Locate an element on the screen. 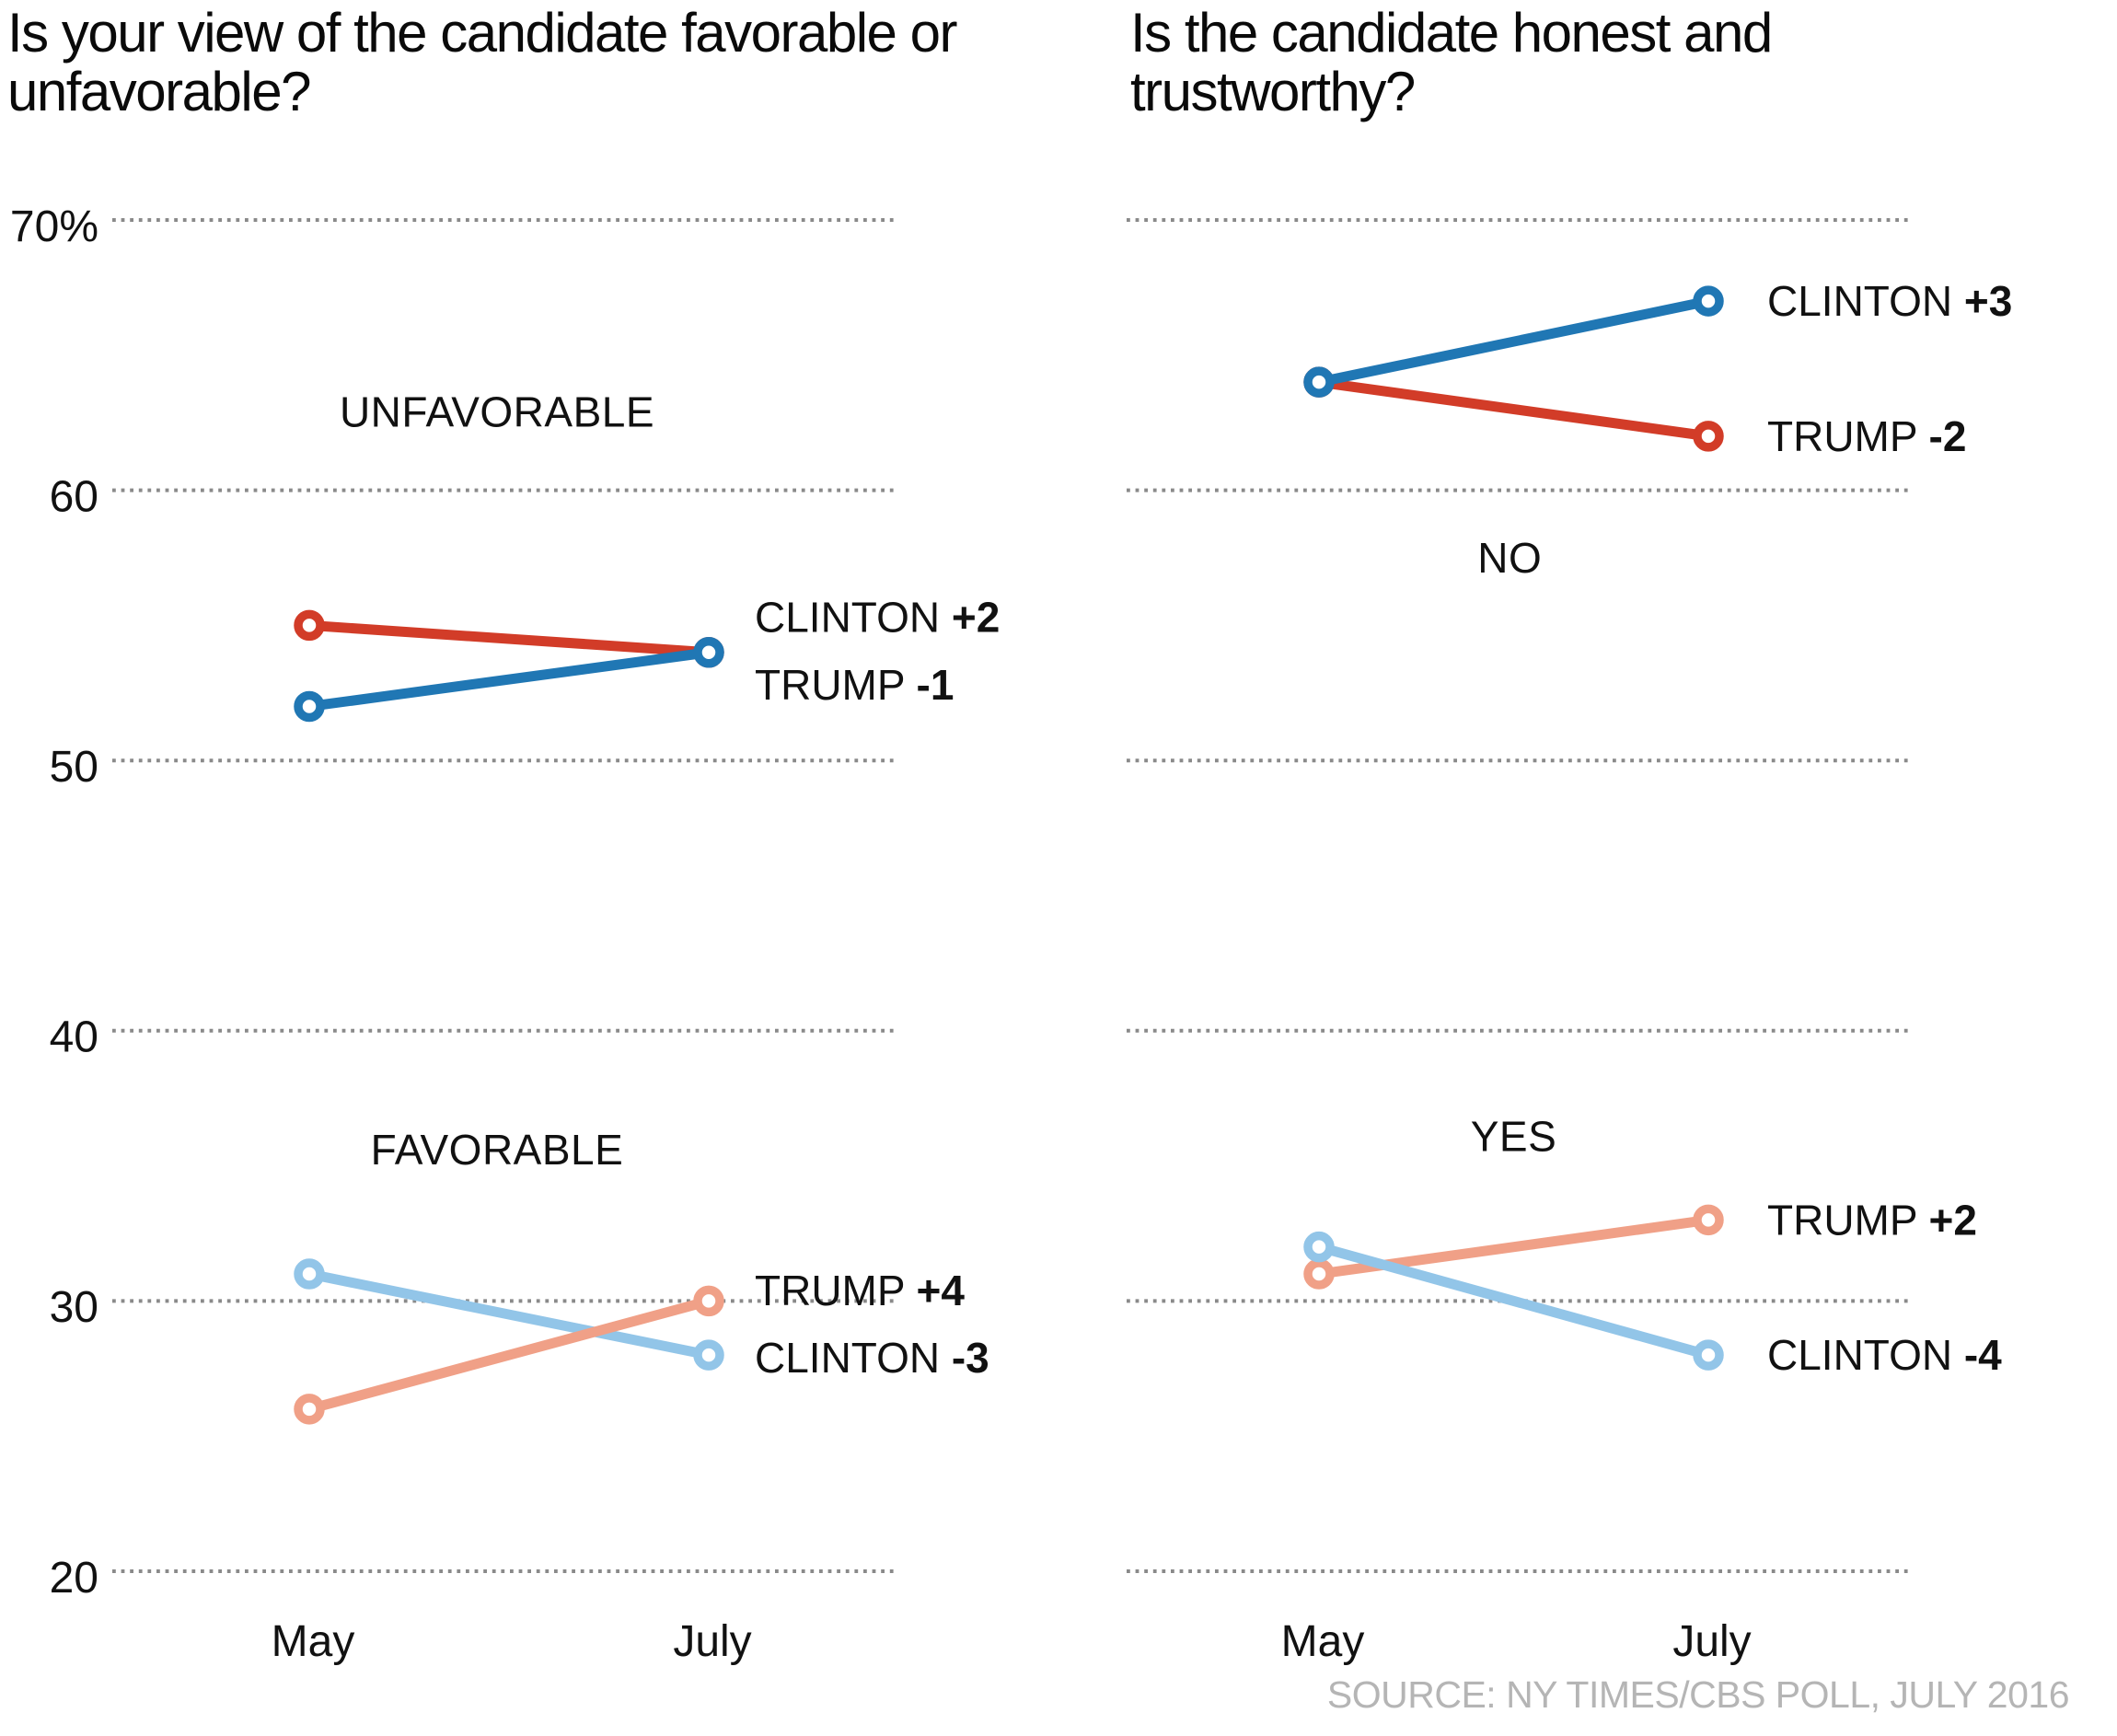  group-label: YES is located at coordinates (1514, 1136).